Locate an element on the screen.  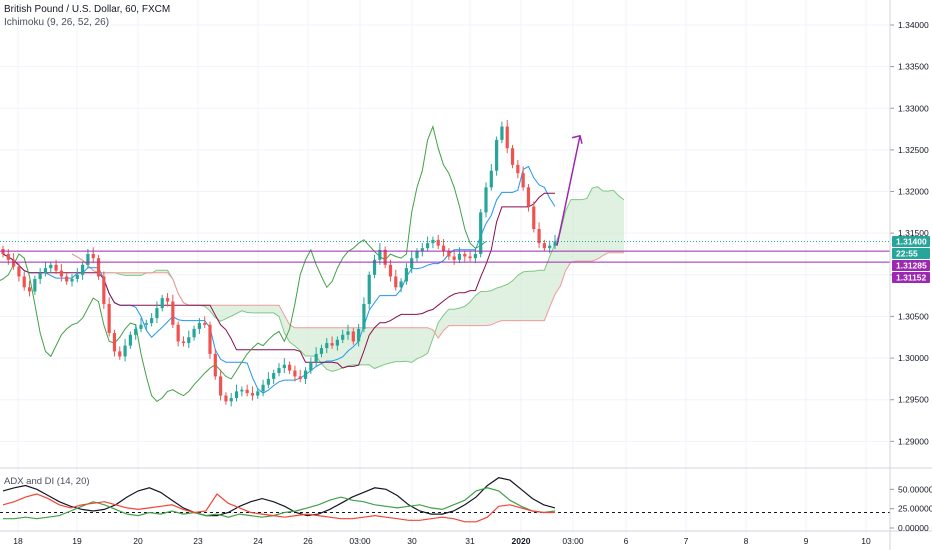
time-axis: 18 19 20 23 24 26 03:00 30 31 2020 03:00 6 7 8 9 10 is located at coordinates (442, 541).